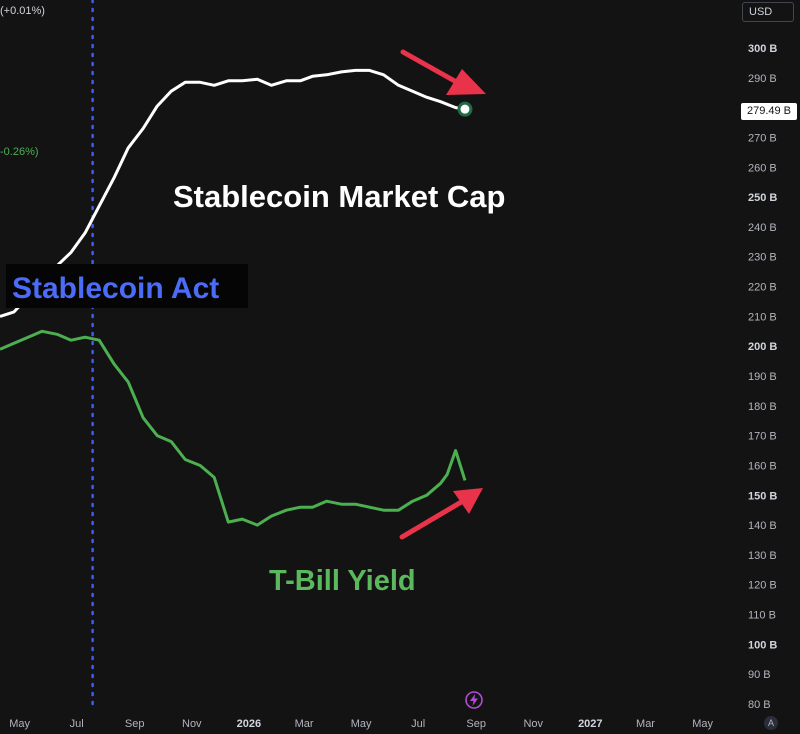  Describe the element at coordinates (762, 288) in the screenshot. I see `y-tick-label: 220 B` at that location.